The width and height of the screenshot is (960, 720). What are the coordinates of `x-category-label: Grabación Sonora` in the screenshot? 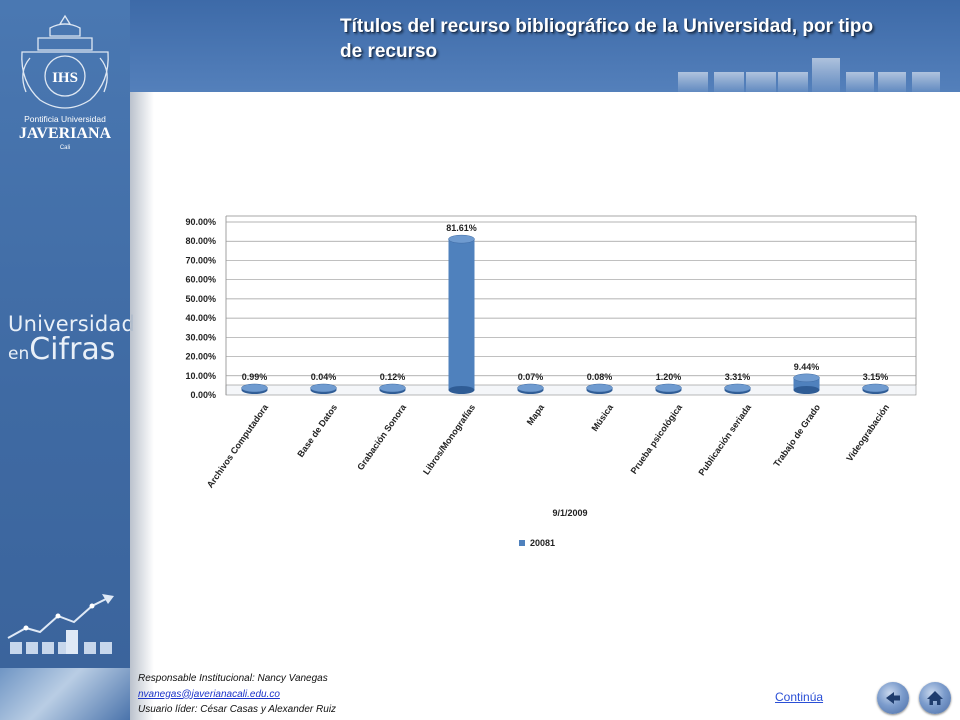 It's located at (382, 437).